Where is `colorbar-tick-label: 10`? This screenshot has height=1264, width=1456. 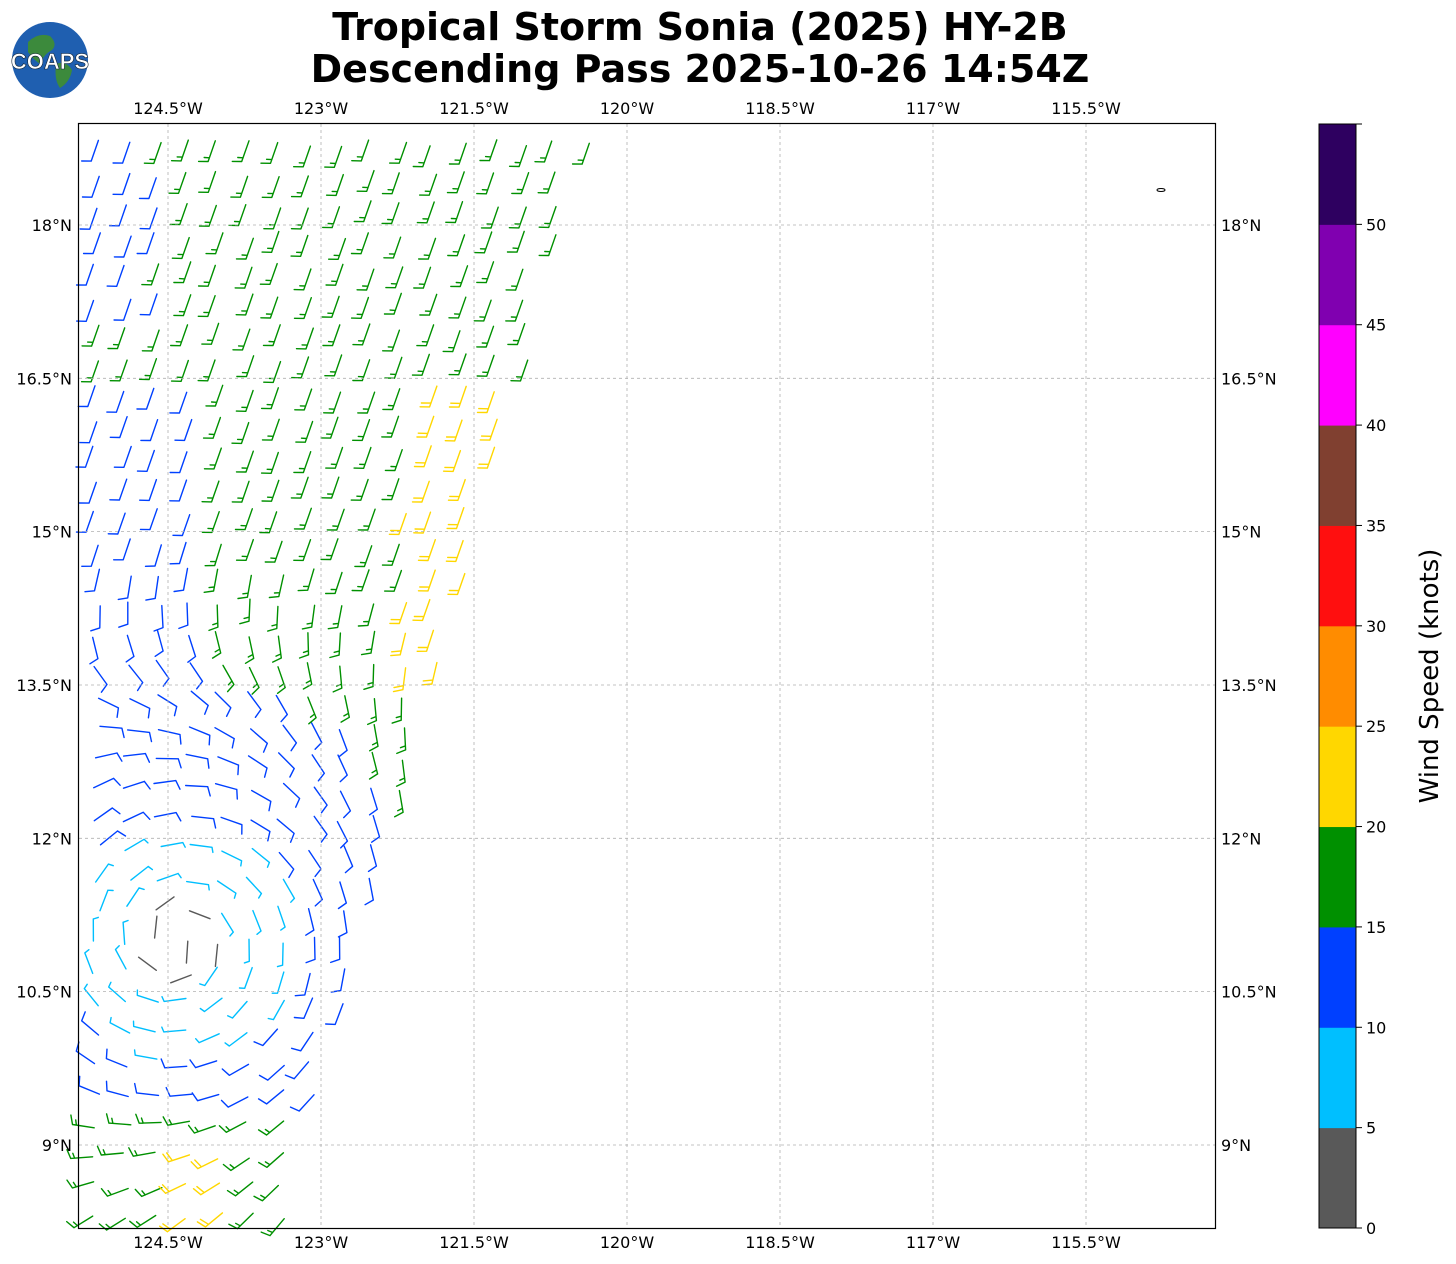 colorbar-tick-label: 10 is located at coordinates (1376, 1027).